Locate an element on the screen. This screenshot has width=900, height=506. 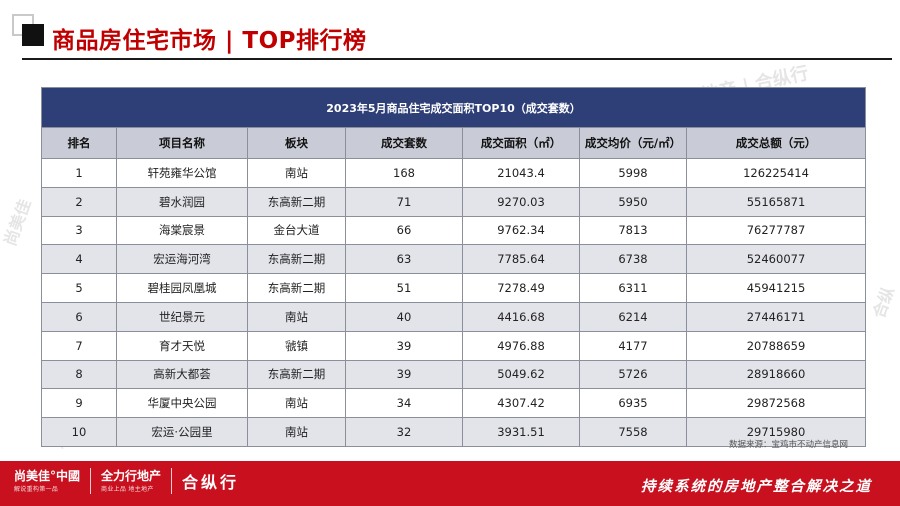
table-cell: 9762.34 is located at coordinates (521, 230).